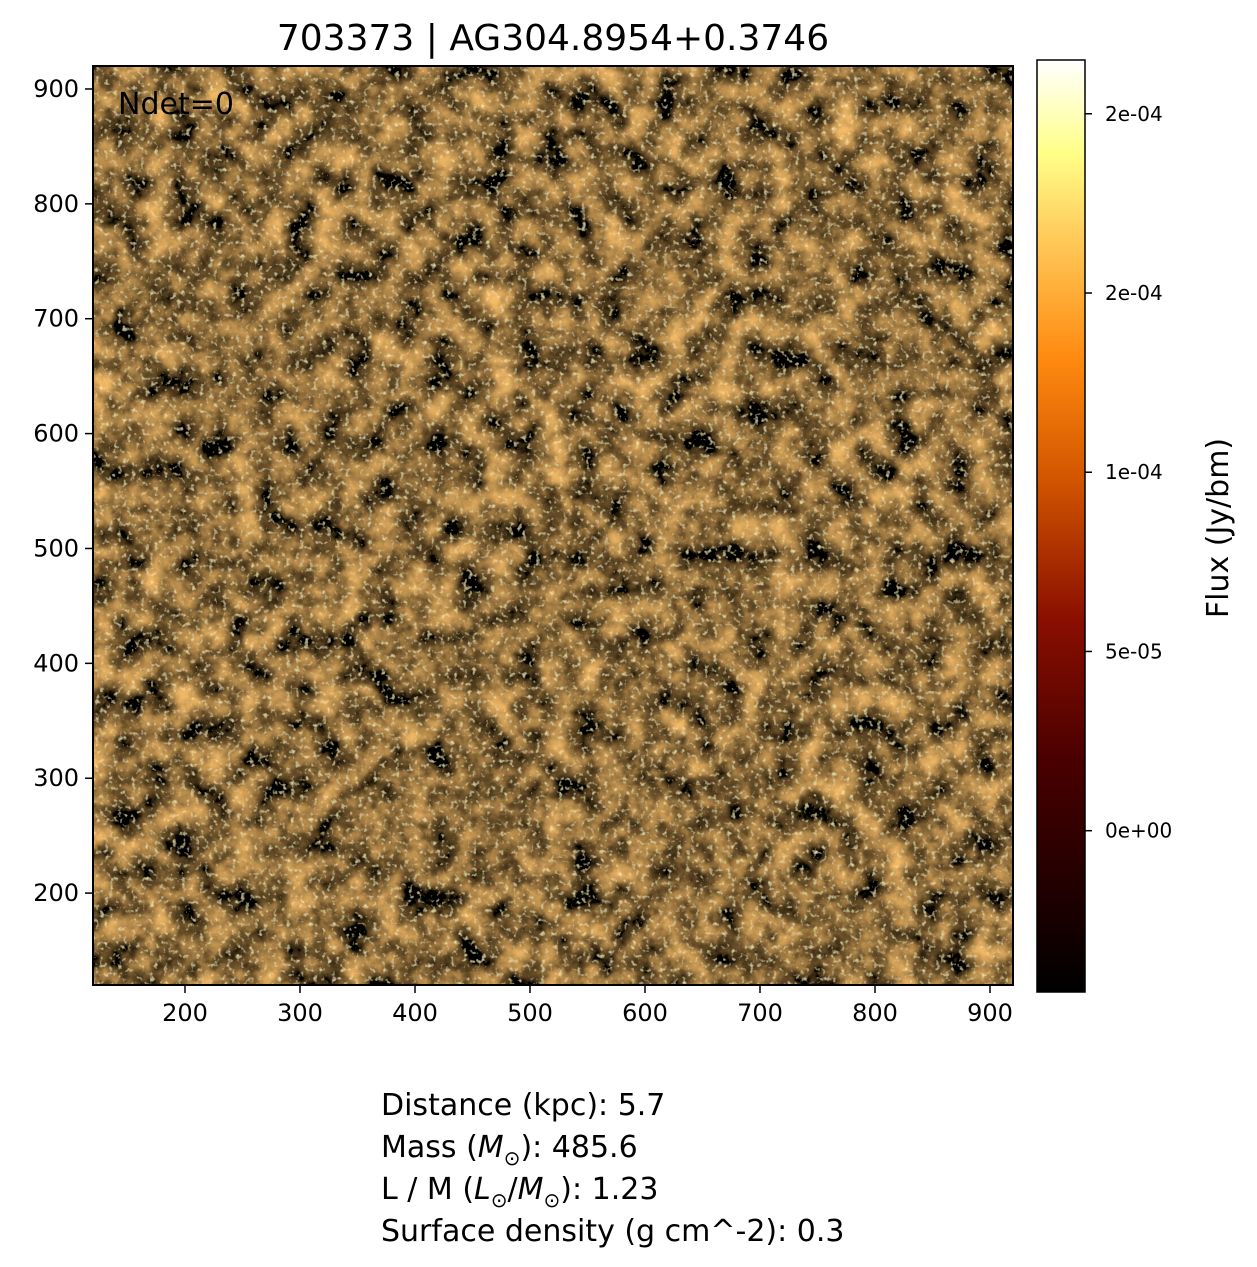  What do you see at coordinates (63, 491) in the screenshot?
I see `y-axis-ticks: 200 300 400 500 600 700 800 900` at bounding box center [63, 491].